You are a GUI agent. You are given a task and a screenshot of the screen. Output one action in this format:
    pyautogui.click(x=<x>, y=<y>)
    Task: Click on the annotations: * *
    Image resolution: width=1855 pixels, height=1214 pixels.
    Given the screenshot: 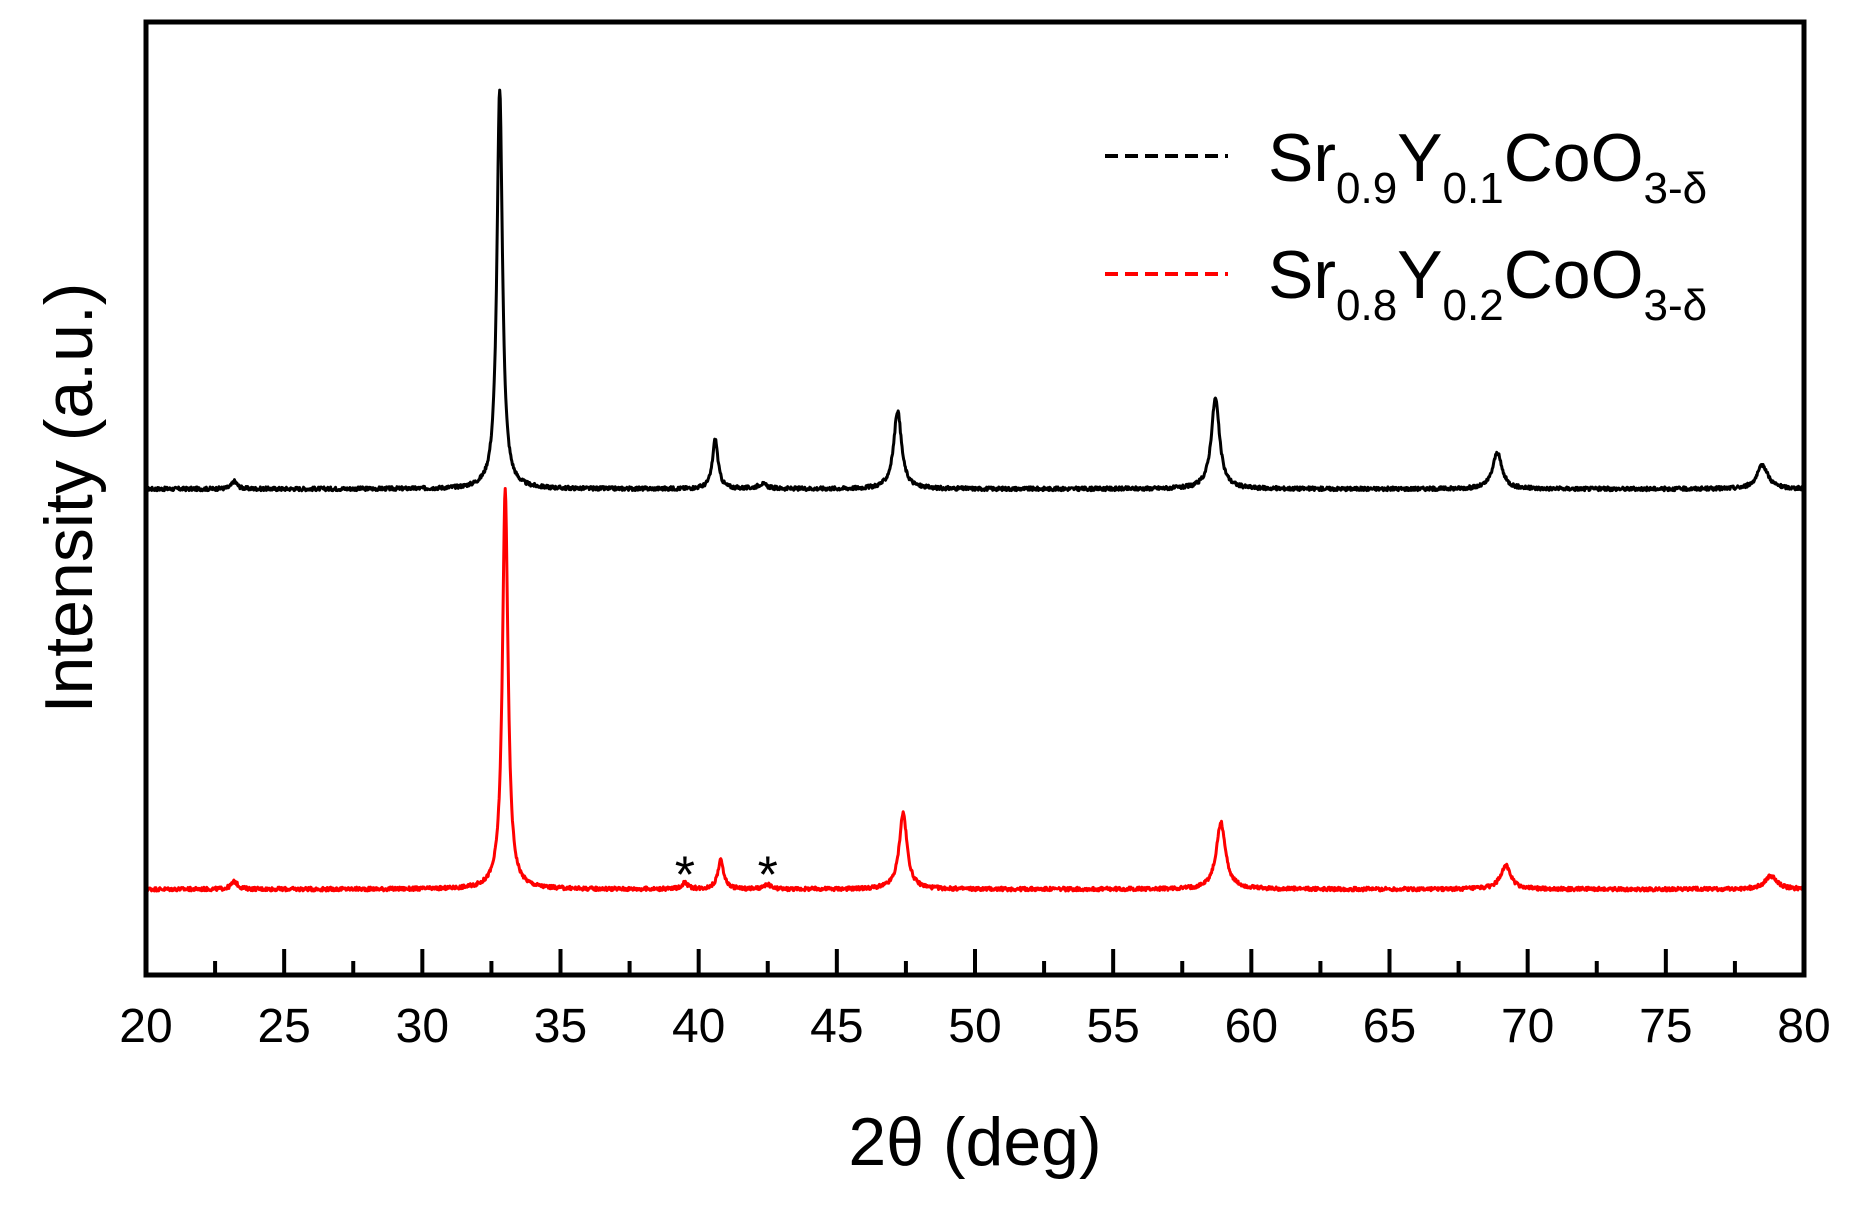 What is the action you would take?
    pyautogui.click(x=726, y=876)
    